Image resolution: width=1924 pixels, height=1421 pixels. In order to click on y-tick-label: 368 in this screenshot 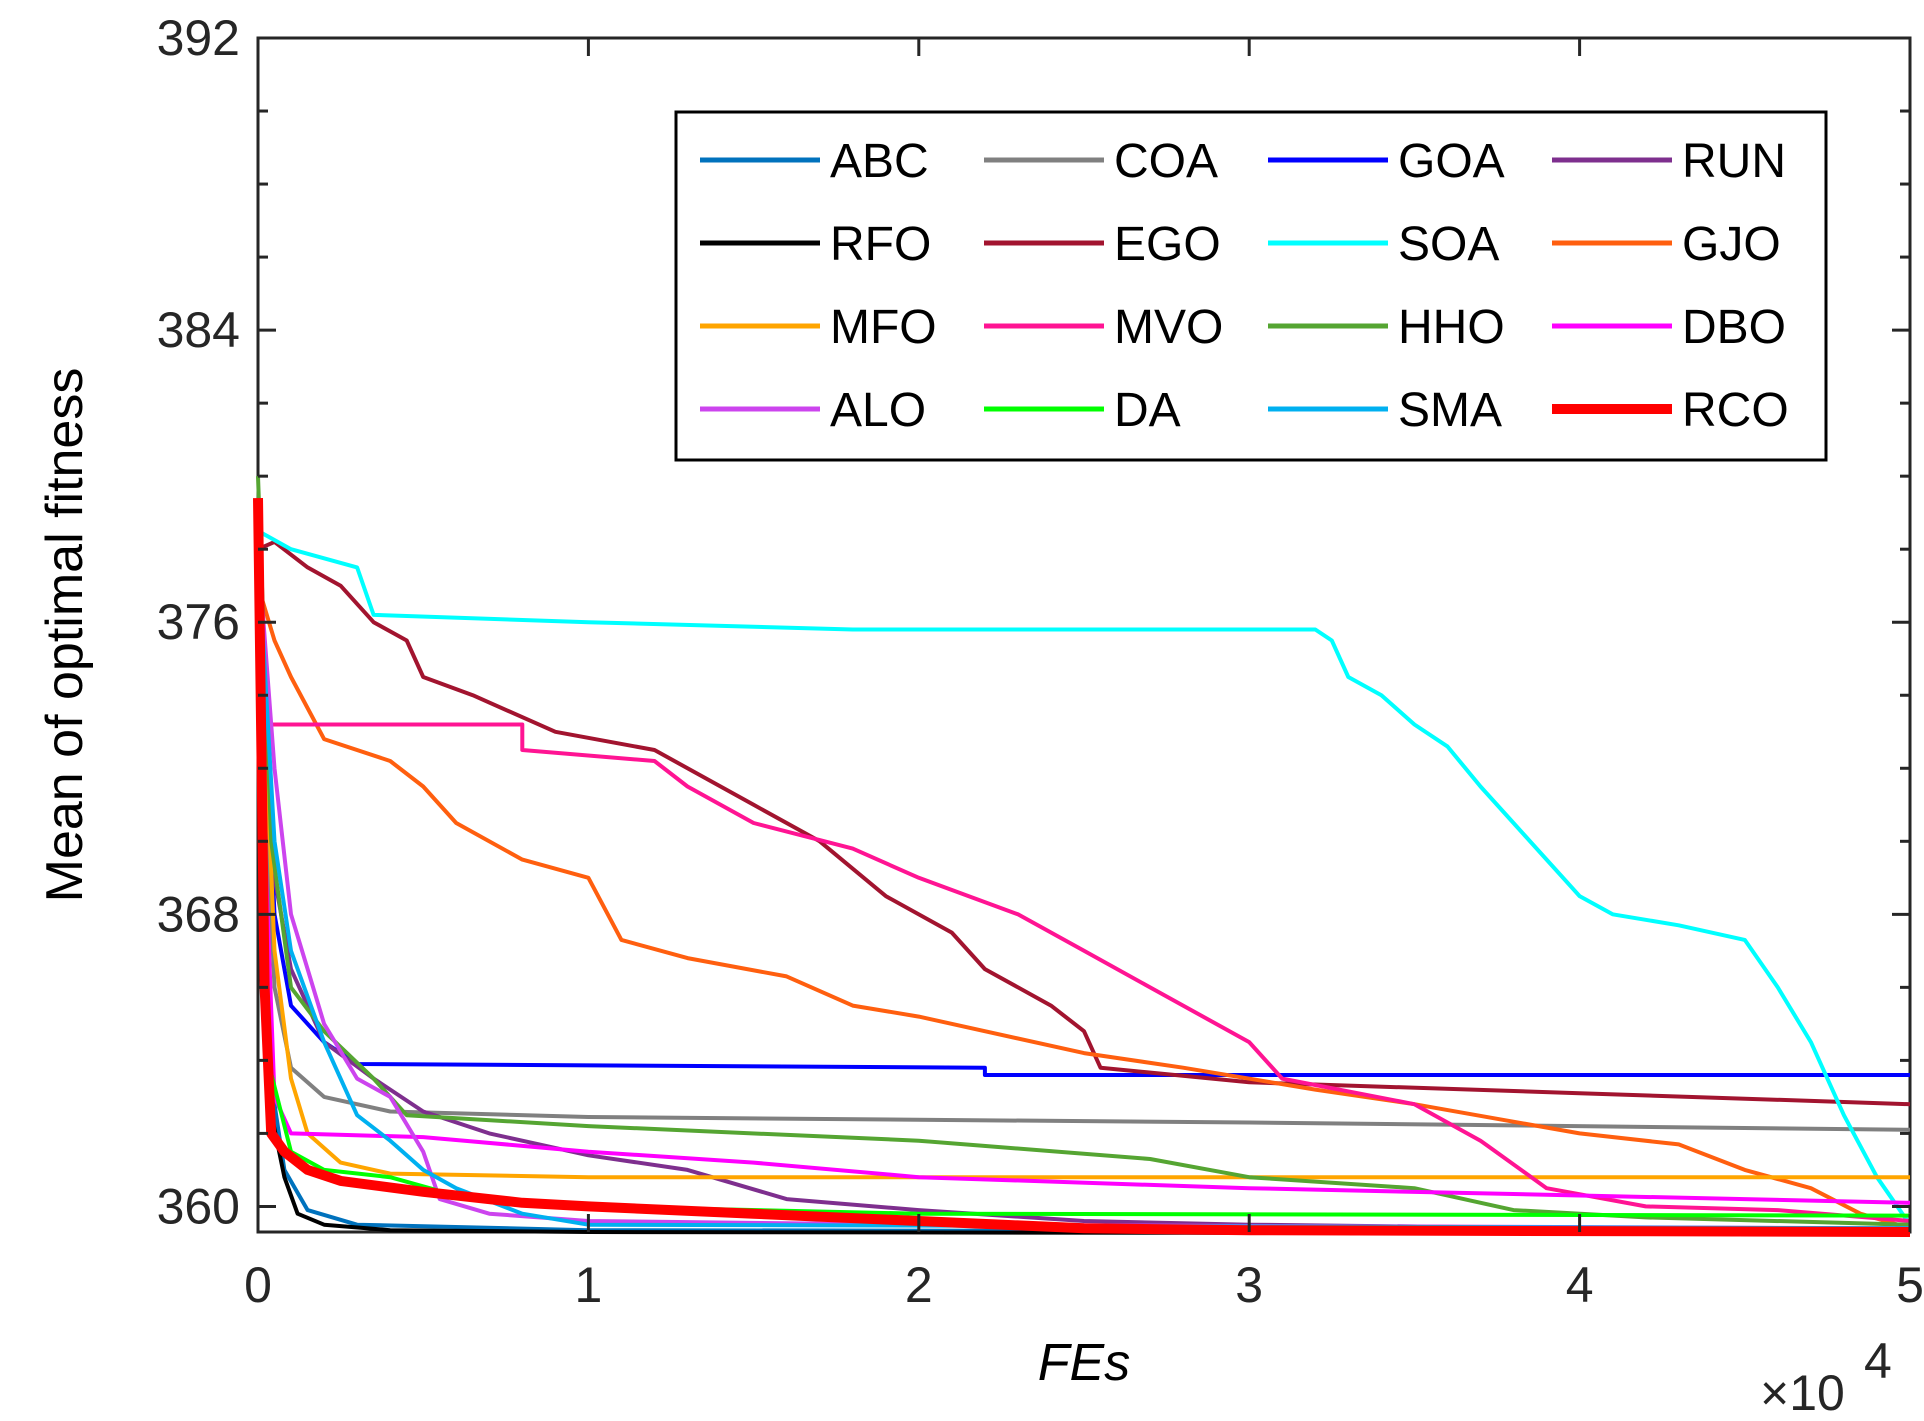, I will do `click(198, 914)`.